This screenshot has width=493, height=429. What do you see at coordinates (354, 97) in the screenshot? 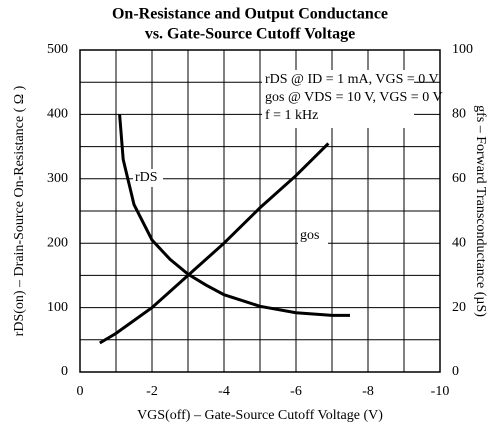
I see `annotation: gos @ VDS = 10 V, VGS = 0 V` at bounding box center [354, 97].